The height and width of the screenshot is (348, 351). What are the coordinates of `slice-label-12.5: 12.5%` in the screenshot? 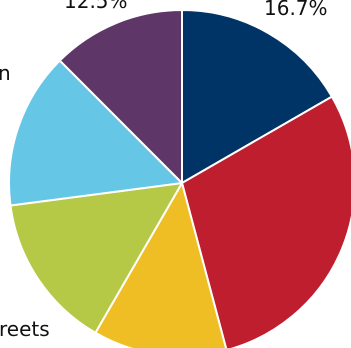 It's located at (96, 6).